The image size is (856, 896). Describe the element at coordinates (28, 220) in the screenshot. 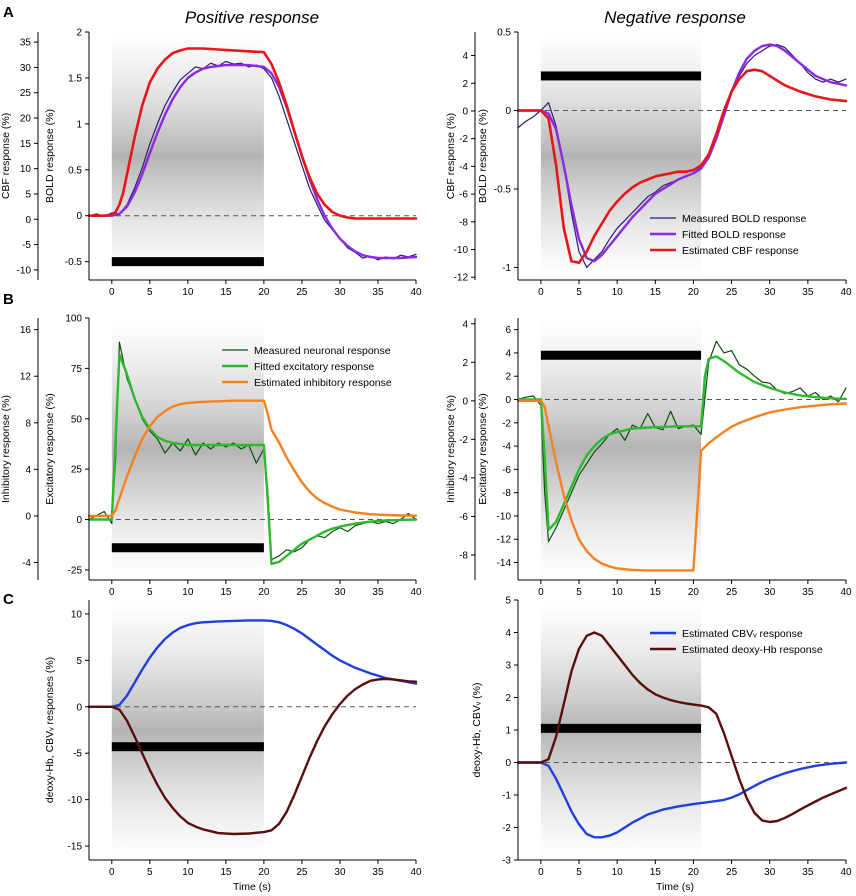

I see `a-pos-y-tick-label-cbf: 0` at that location.